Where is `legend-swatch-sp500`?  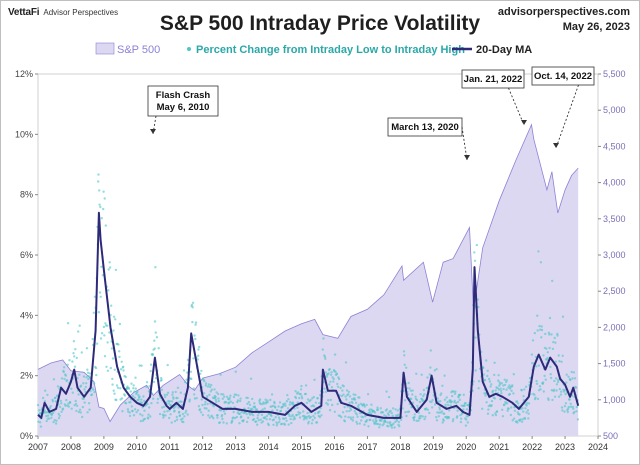 legend-swatch-sp500 is located at coordinates (105, 48).